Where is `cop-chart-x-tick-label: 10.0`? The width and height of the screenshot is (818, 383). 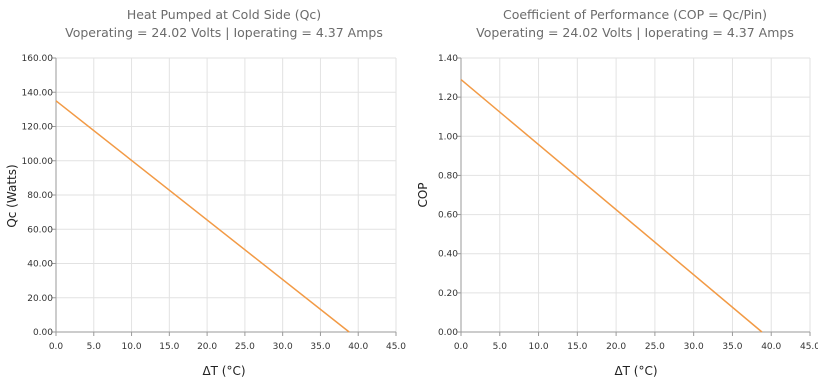 cop-chart-x-tick-label: 10.0 is located at coordinates (539, 347).